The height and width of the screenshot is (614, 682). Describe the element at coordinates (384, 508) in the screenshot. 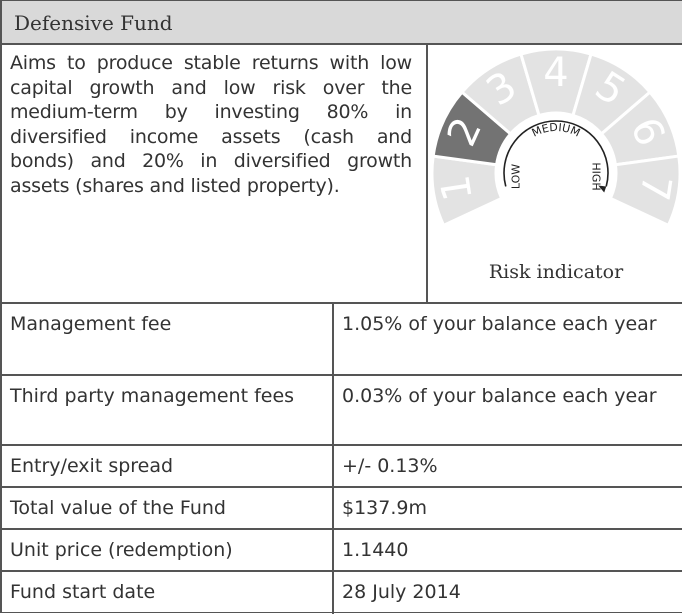

I see `value-cell: $137.9m` at that location.